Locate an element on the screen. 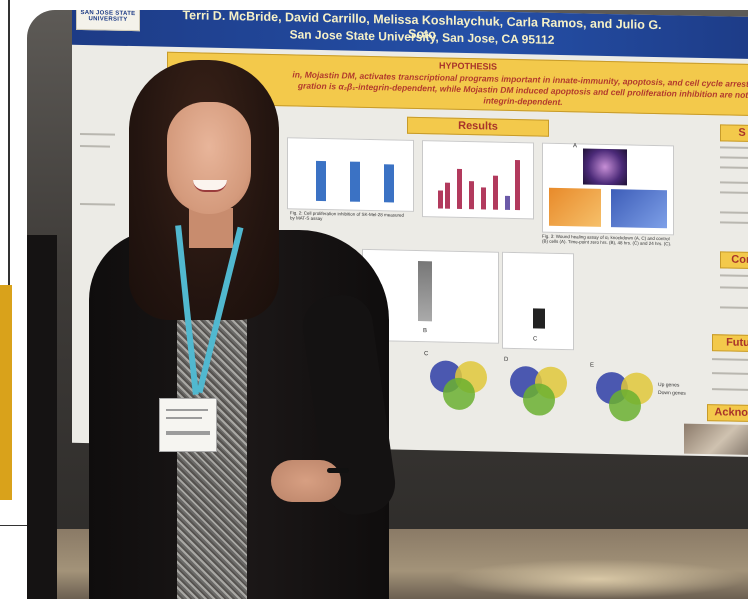 The height and width of the screenshot is (599, 748). badge-barcode is located at coordinates (188, 433).